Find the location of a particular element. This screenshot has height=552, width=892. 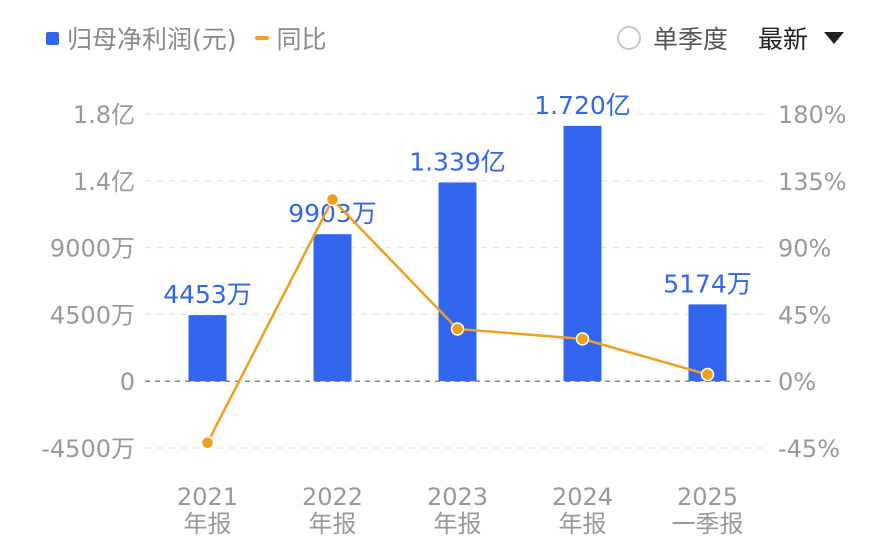

y-left-tick-label: 4500万 is located at coordinates (92, 315).